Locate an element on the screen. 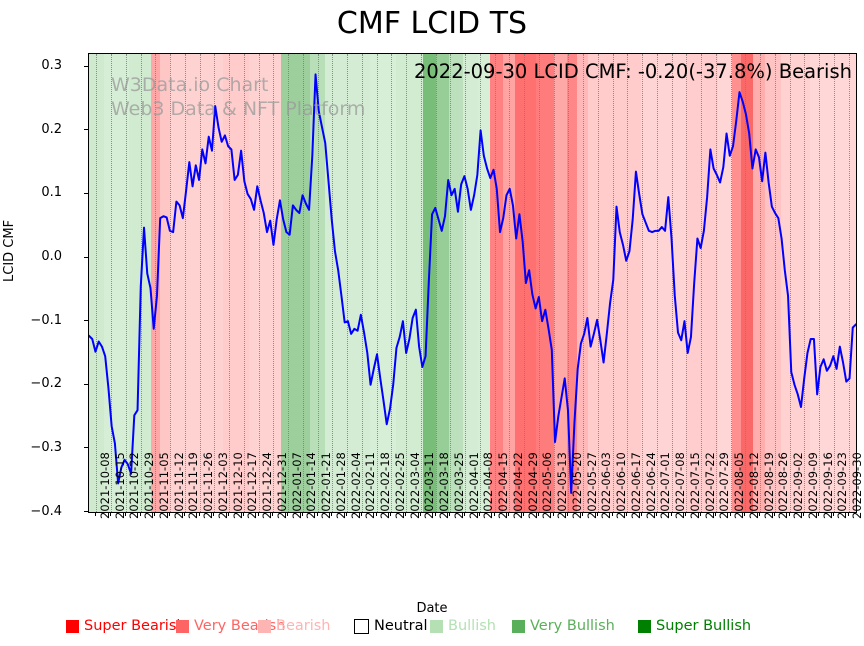 The width and height of the screenshot is (864, 646). y-tick-label: −0.2 is located at coordinates (46, 384).